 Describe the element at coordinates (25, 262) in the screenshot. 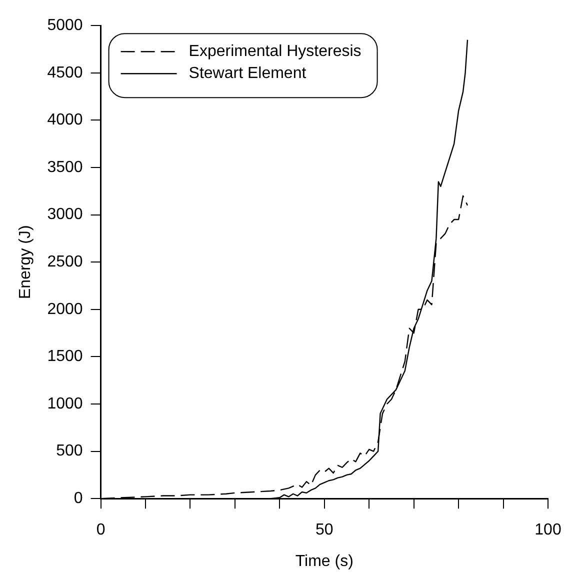

I see `y-axis-title: Energy (J)` at that location.